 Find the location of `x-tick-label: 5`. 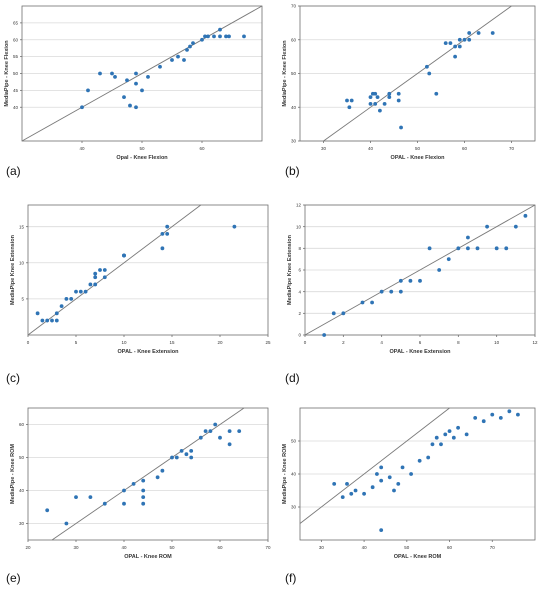

x-tick-label: 5 is located at coordinates (76, 342).